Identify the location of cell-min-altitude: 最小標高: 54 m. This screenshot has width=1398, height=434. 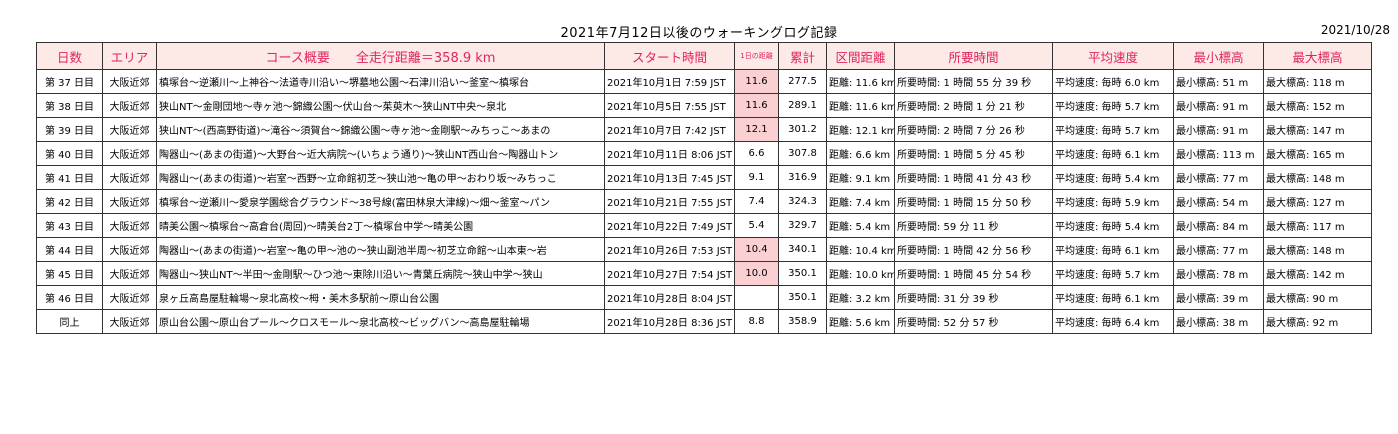
(1218, 201).